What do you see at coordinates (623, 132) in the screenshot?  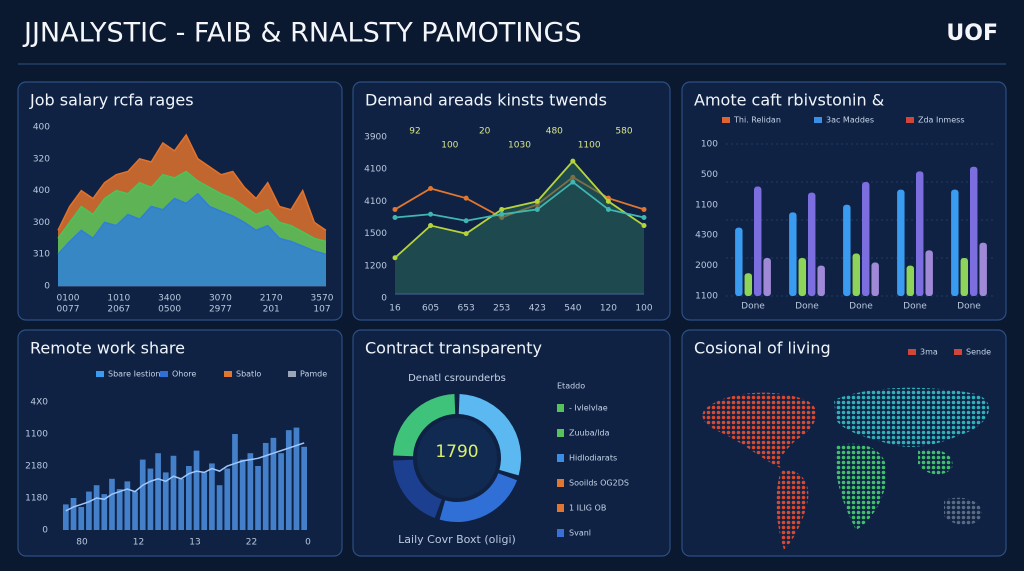 I see `annotation: 580` at bounding box center [623, 132].